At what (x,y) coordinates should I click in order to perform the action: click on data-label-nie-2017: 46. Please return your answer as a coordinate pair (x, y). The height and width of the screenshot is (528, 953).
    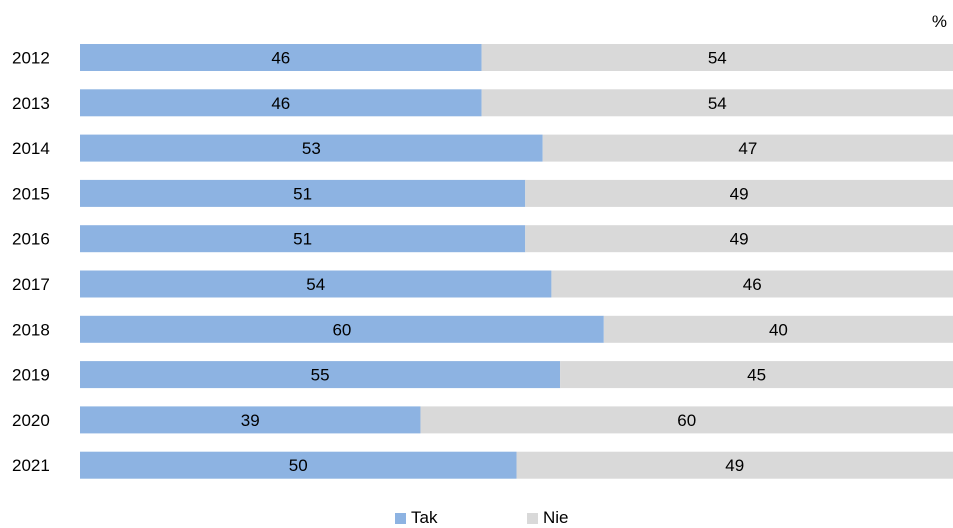
    Looking at the image, I should click on (752, 284).